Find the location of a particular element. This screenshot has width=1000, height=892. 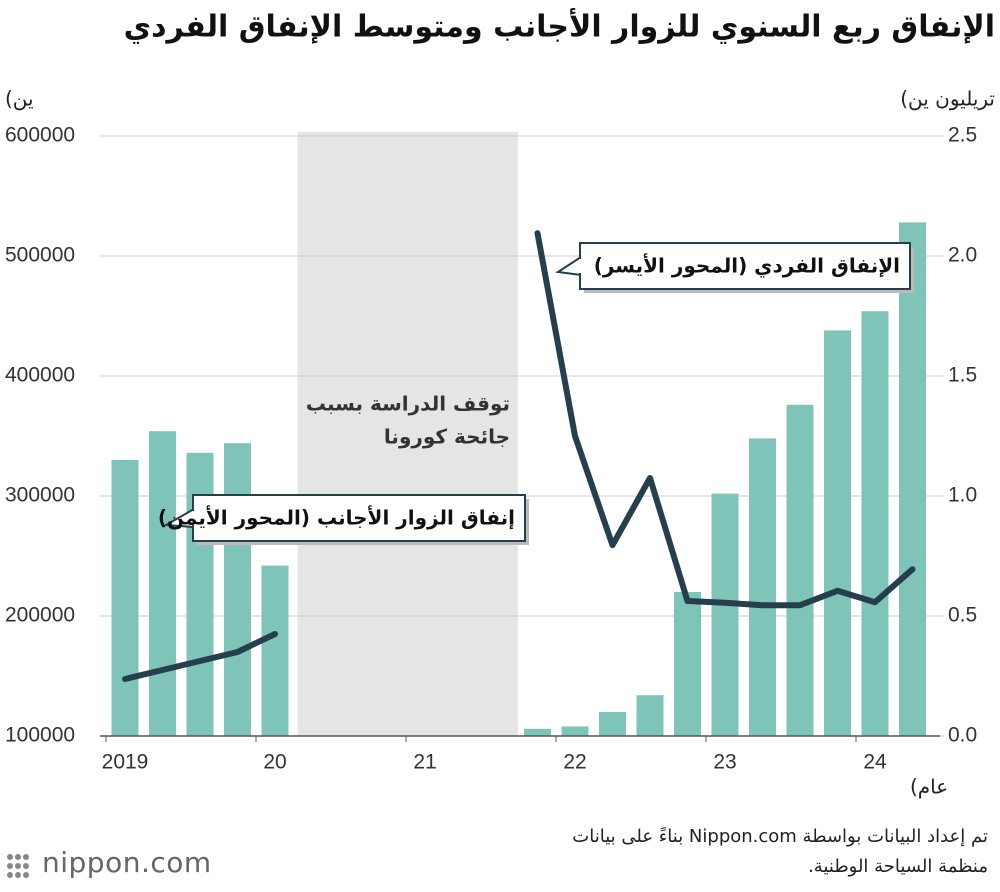

x-tick-label: 24 is located at coordinates (875, 762).